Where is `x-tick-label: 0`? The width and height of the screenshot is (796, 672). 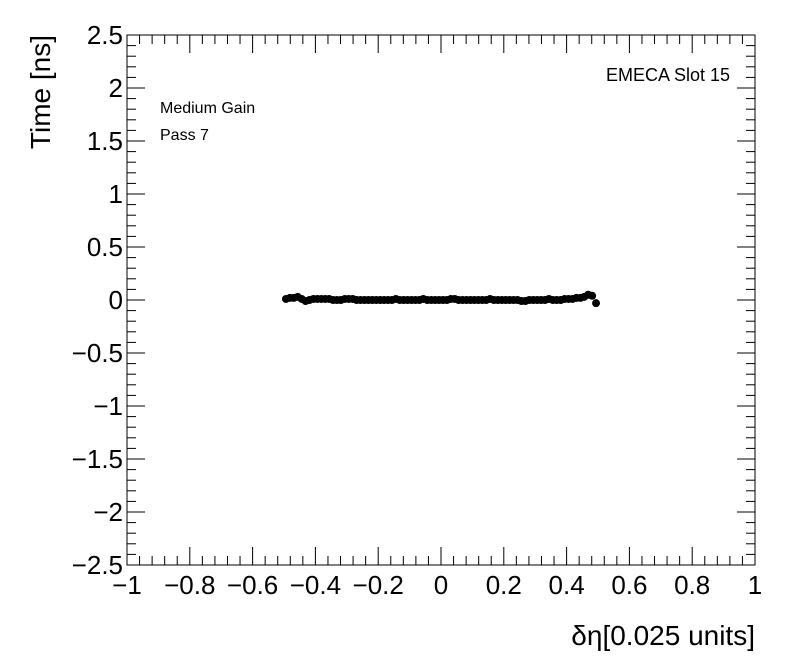
x-tick-label: 0 is located at coordinates (441, 585).